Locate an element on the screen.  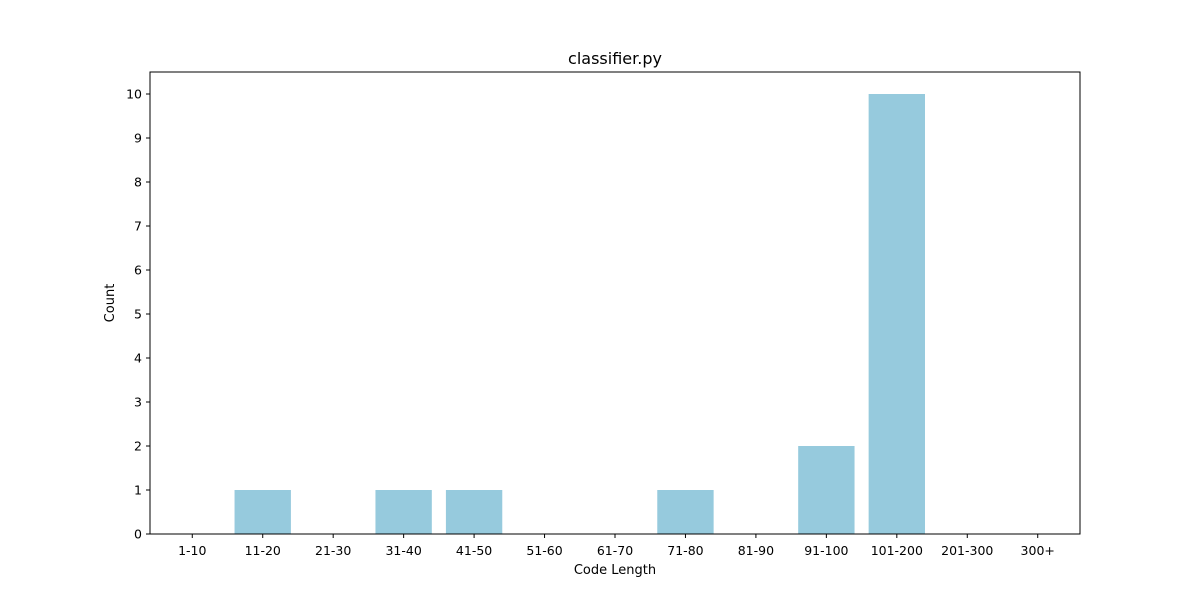
x-tick-label: 1-10 is located at coordinates (192, 550).